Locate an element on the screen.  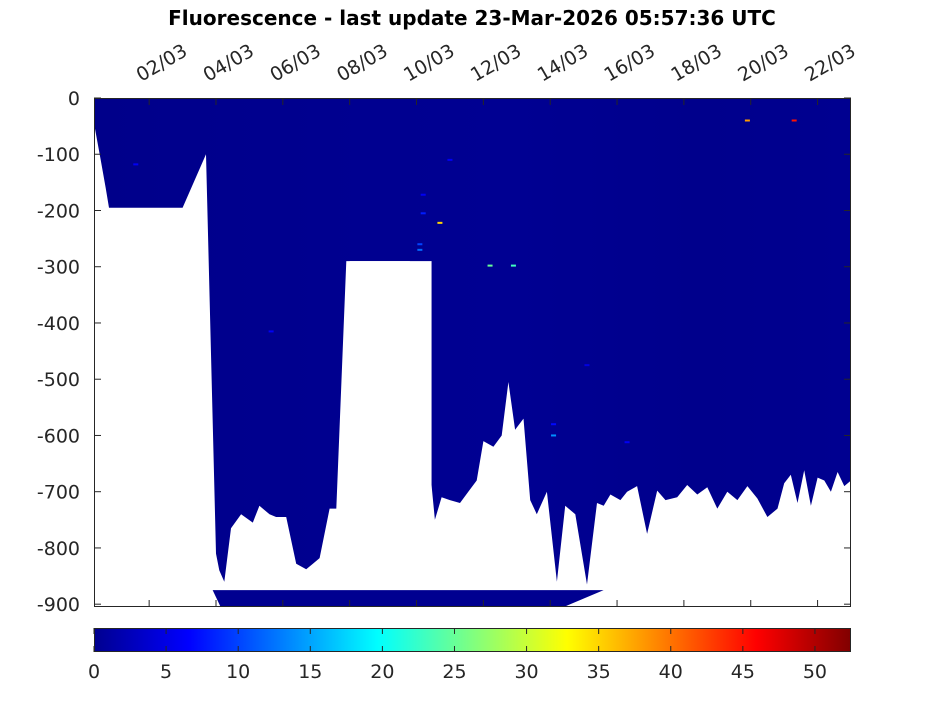
y-tick-label: 0 is located at coordinates (74, 99).